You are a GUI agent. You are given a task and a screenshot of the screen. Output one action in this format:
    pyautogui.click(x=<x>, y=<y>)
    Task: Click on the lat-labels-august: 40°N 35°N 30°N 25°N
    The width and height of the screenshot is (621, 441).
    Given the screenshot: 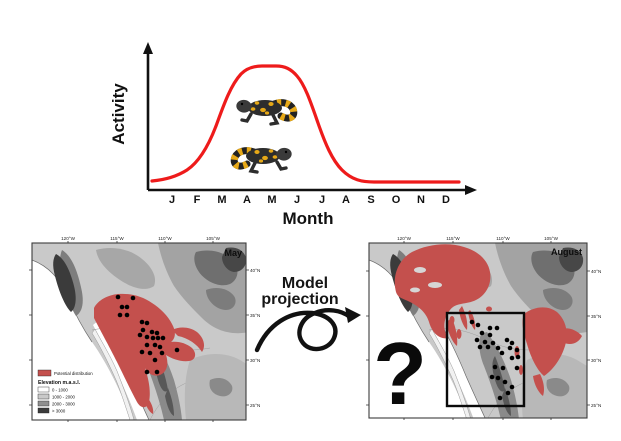 What is the action you would take?
    pyautogui.click(x=596, y=338)
    